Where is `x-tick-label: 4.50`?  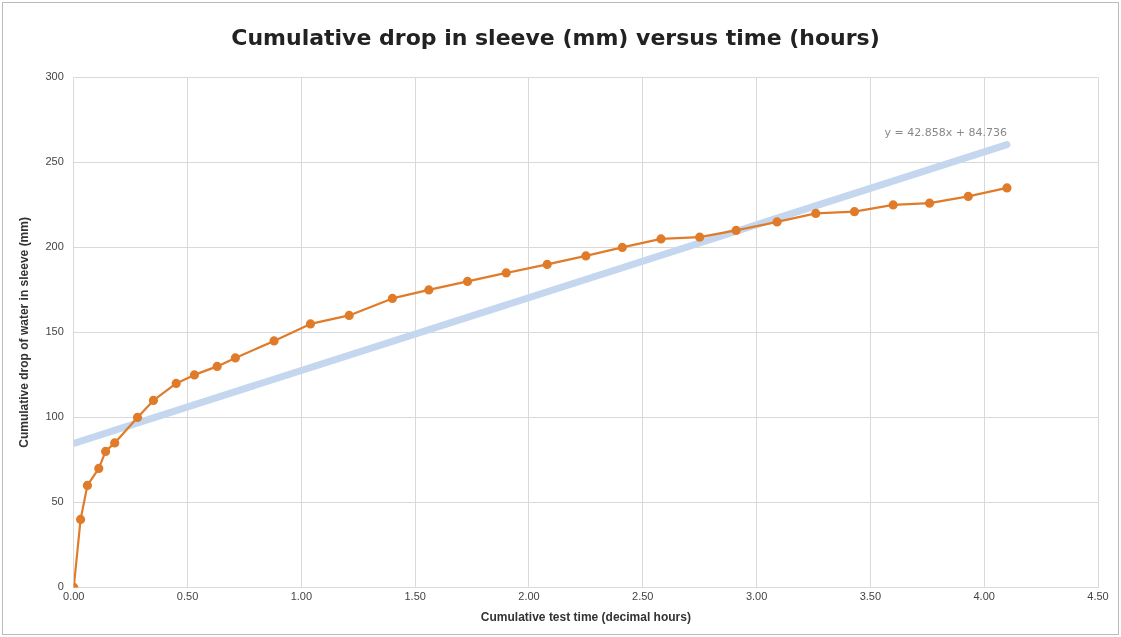
x-tick-label: 4.50 is located at coordinates (1098, 596).